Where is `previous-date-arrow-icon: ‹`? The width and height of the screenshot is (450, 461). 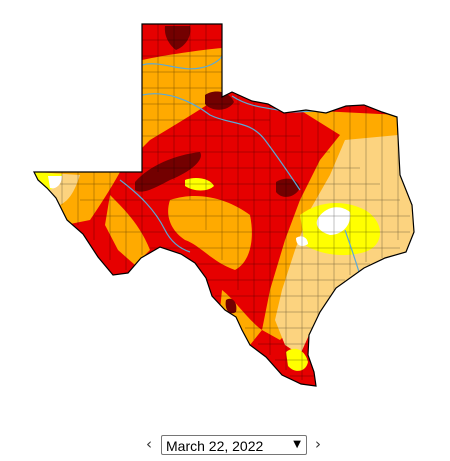 previous-date-arrow-icon: ‹ is located at coordinates (149, 444).